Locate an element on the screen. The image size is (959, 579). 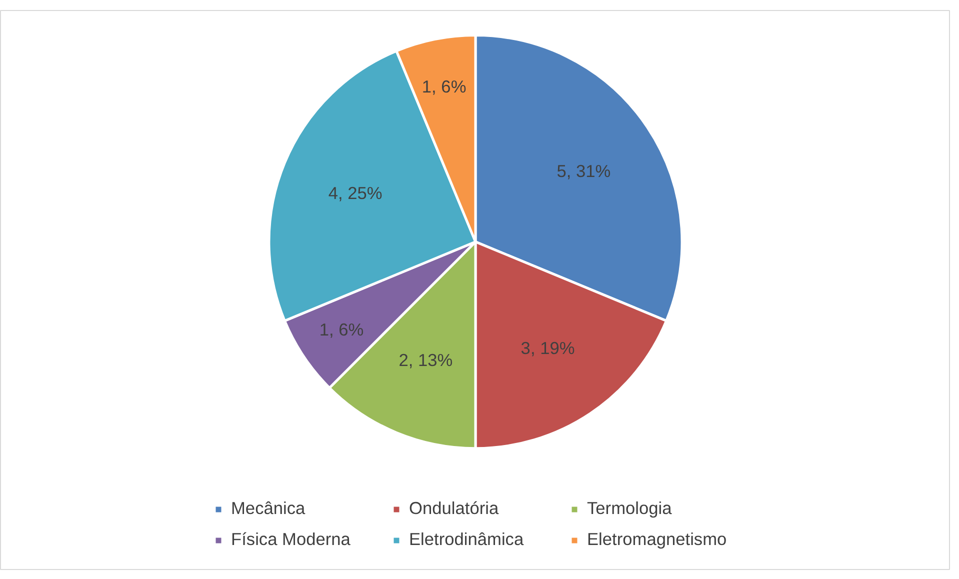
legend-label: Termologia is located at coordinates (630, 508).